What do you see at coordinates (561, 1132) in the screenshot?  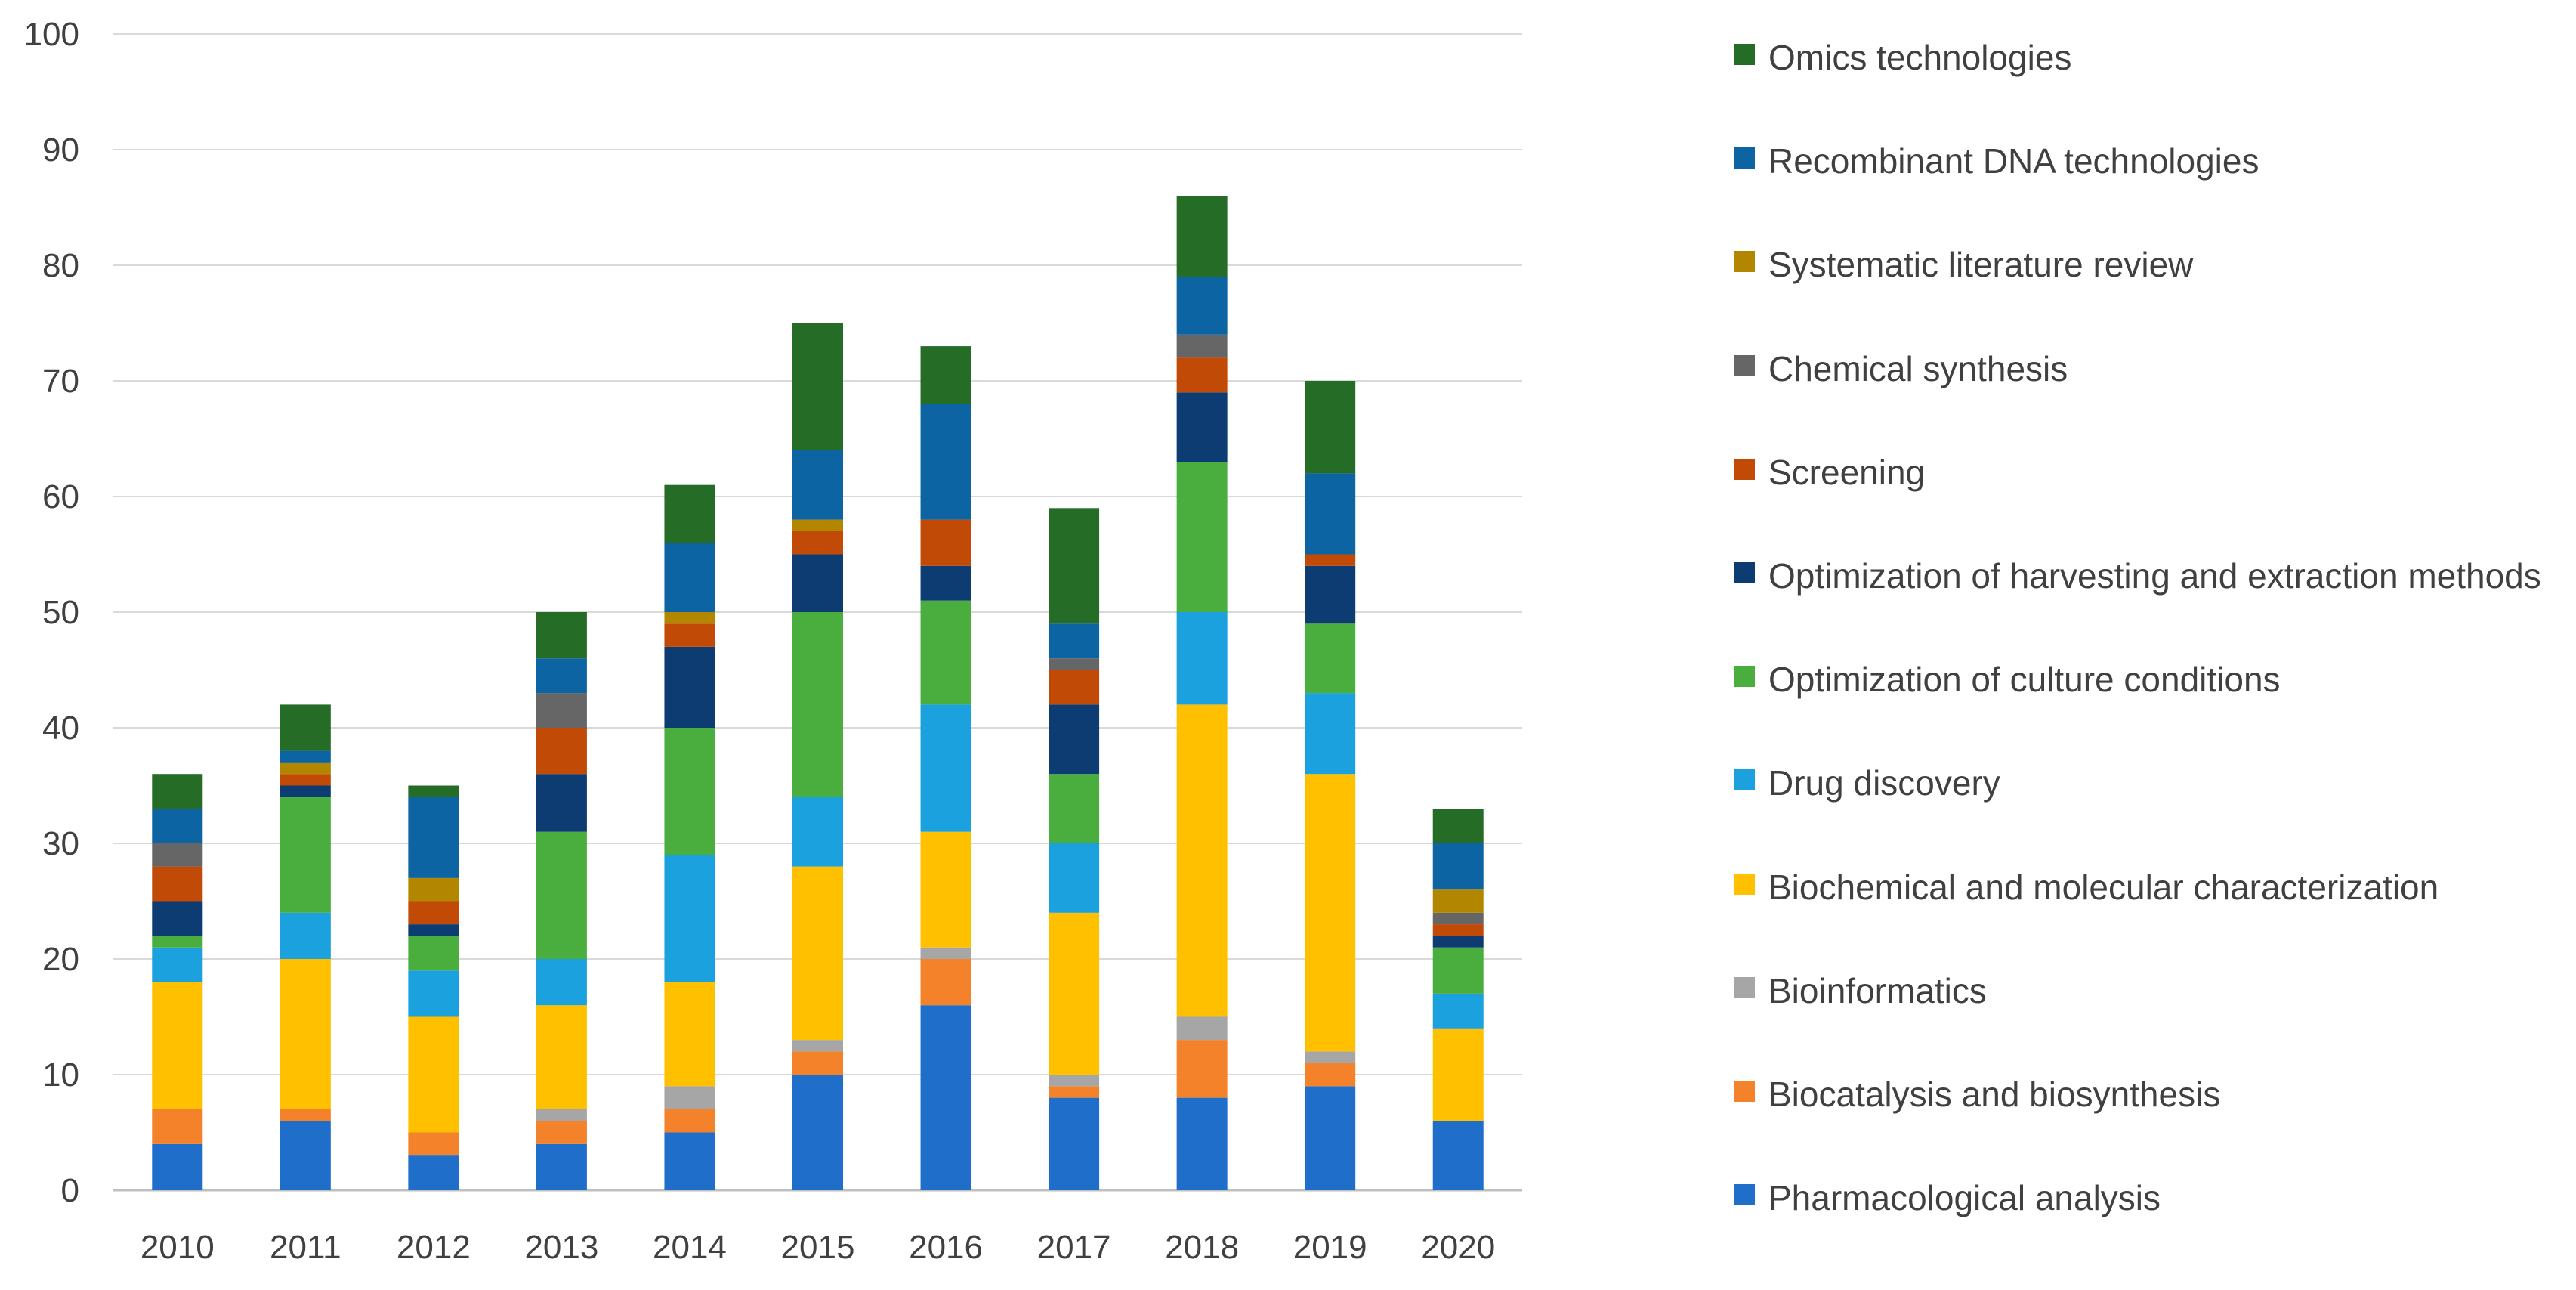 I see `bar-segment-2013-biocatalysis-and-biosynthesis` at bounding box center [561, 1132].